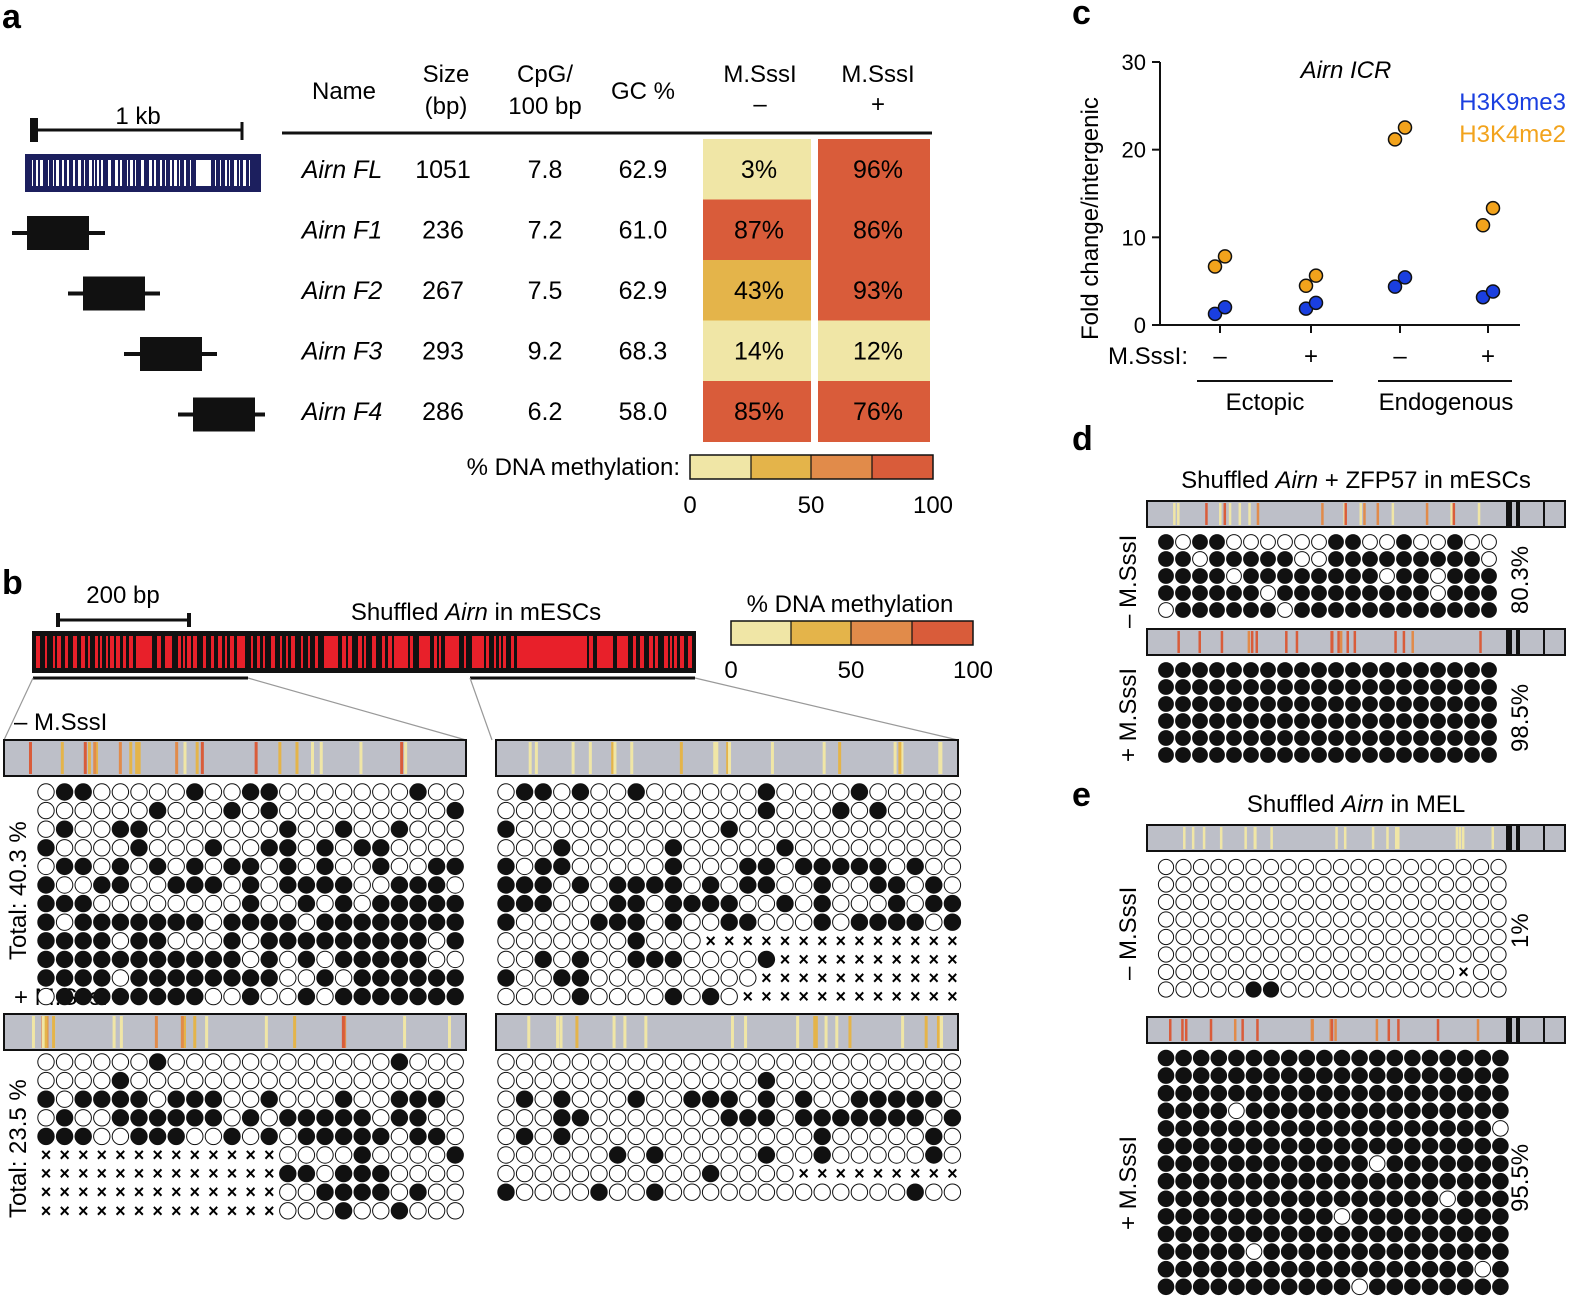  I want to click on table-cell: 96%, so click(878, 170).